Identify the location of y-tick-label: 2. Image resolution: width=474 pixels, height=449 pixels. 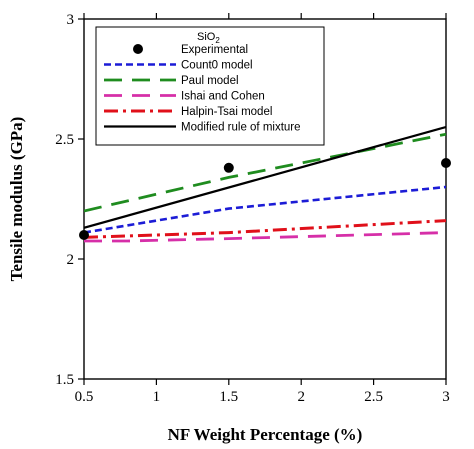
(71, 260).